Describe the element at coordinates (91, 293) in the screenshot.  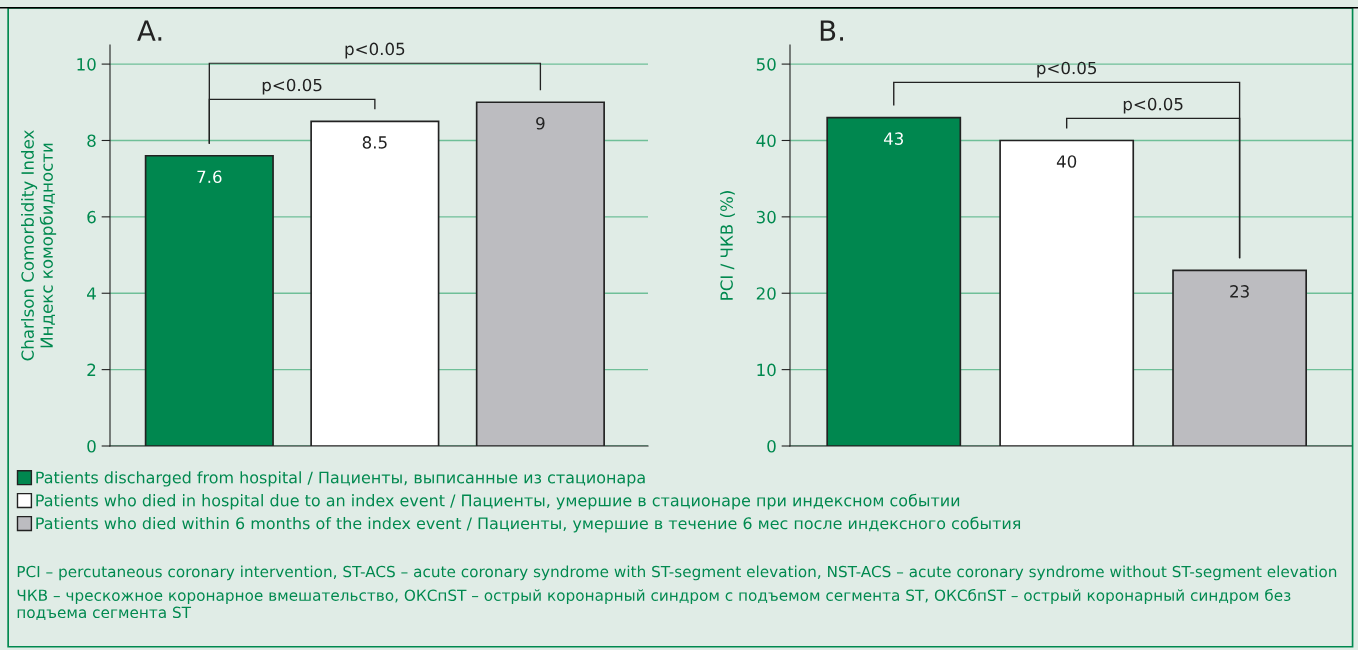
I see `y-tick-label: 4` at that location.